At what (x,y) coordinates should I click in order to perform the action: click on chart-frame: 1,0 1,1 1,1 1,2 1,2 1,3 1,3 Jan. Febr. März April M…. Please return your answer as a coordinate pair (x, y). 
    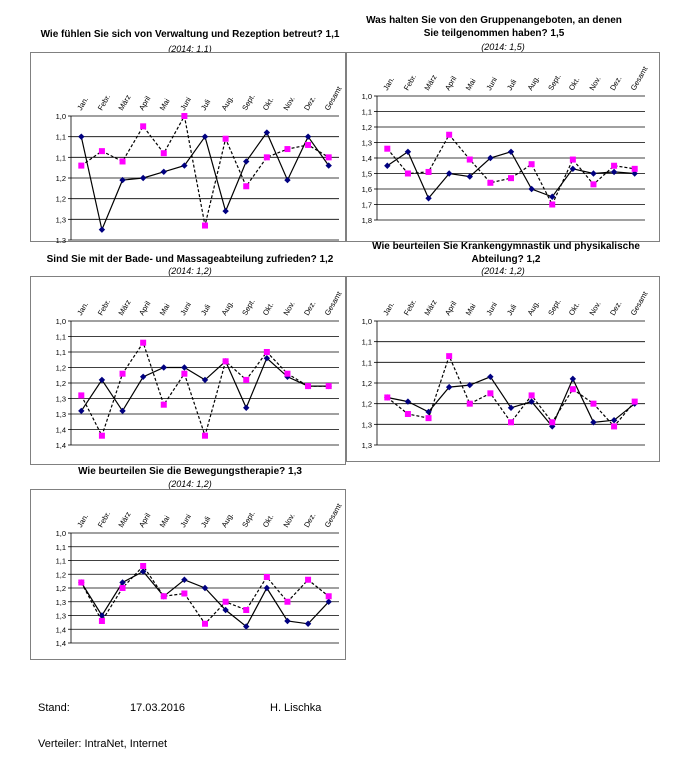
    Looking at the image, I should click on (188, 147).